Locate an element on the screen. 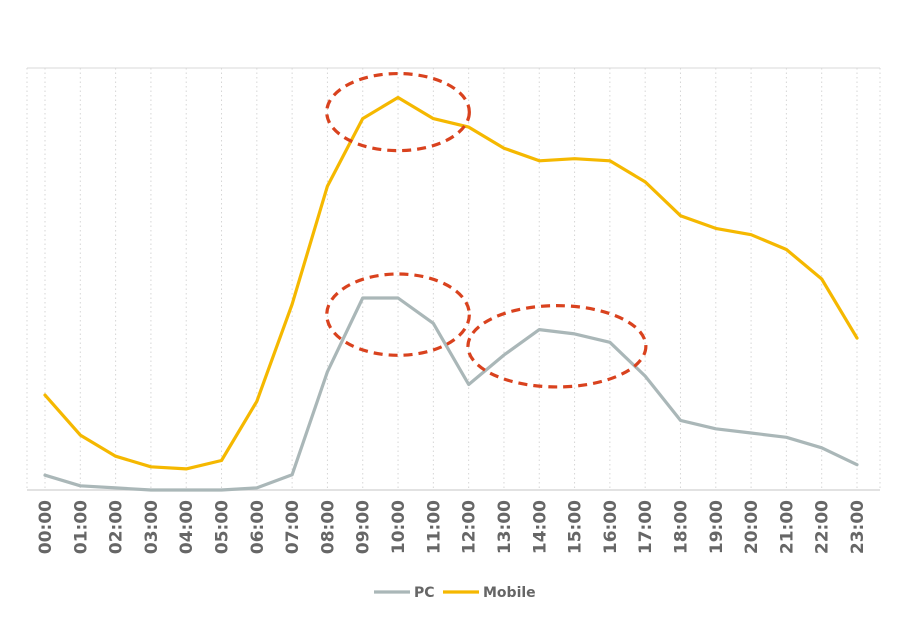 Image resolution: width=900 pixels, height=642 pixels. x-tick-label: 21:00 is located at coordinates (787, 527).